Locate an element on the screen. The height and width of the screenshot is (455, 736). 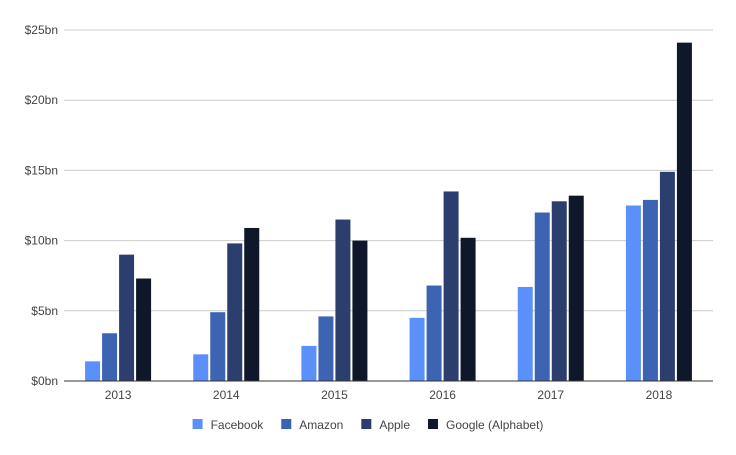
bar-apple-2013 is located at coordinates (127, 317).